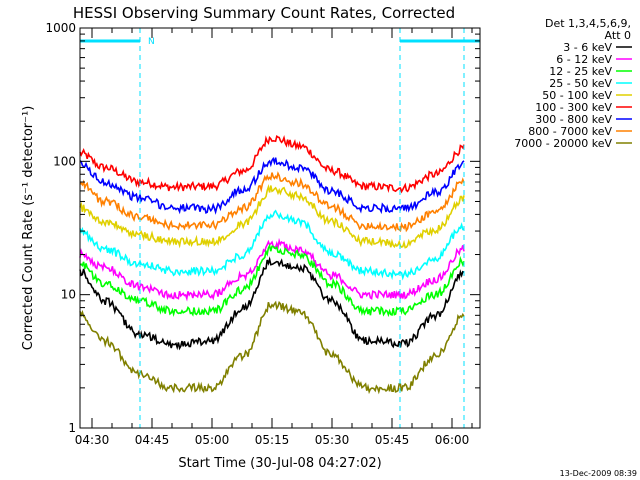 This screenshot has height=480, width=640. Describe the element at coordinates (563, 143) in the screenshot. I see `legend-label-8: 7000 - 20000 keV` at that location.